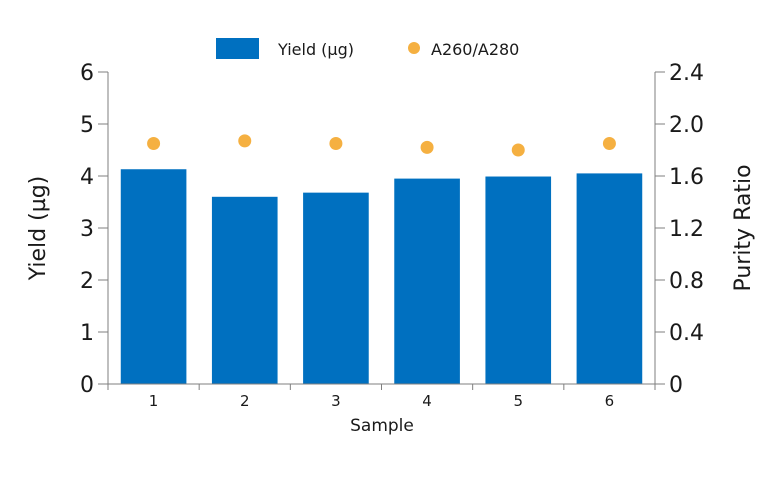 The image size is (768, 477). What do you see at coordinates (87, 281) in the screenshot?
I see `y-tick-label: 2` at bounding box center [87, 281].